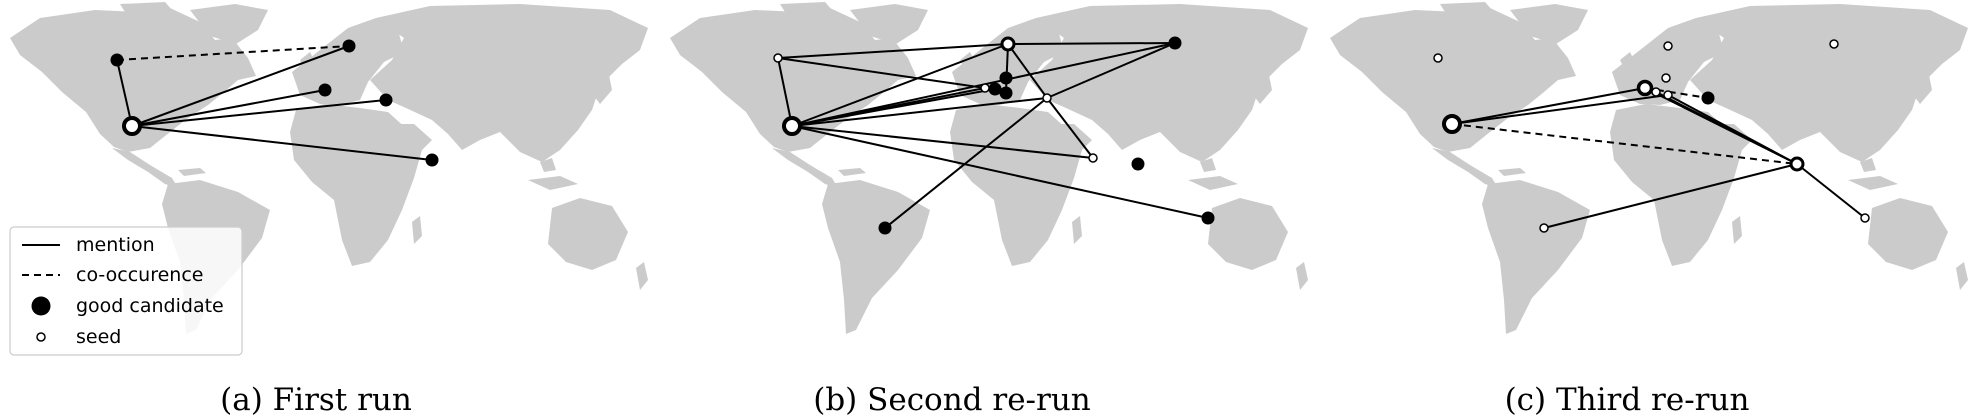 This screenshot has height=419, width=1972. What do you see at coordinates (316, 400) in the screenshot?
I see `caption-a: (a) First run` at bounding box center [316, 400].